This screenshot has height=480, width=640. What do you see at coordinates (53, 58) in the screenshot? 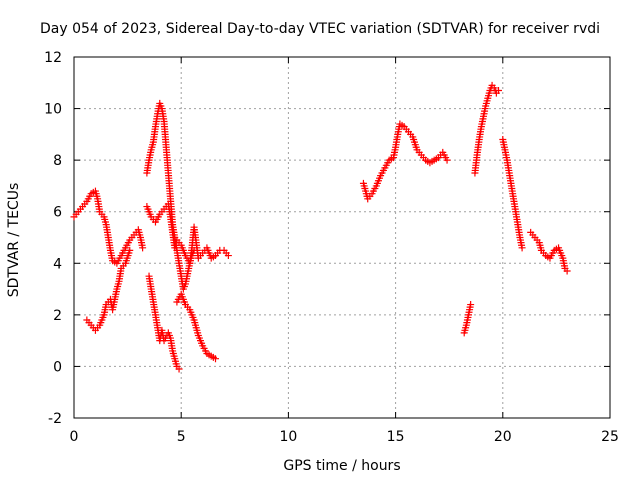
I see `y-tick-label: 12` at bounding box center [53, 58].